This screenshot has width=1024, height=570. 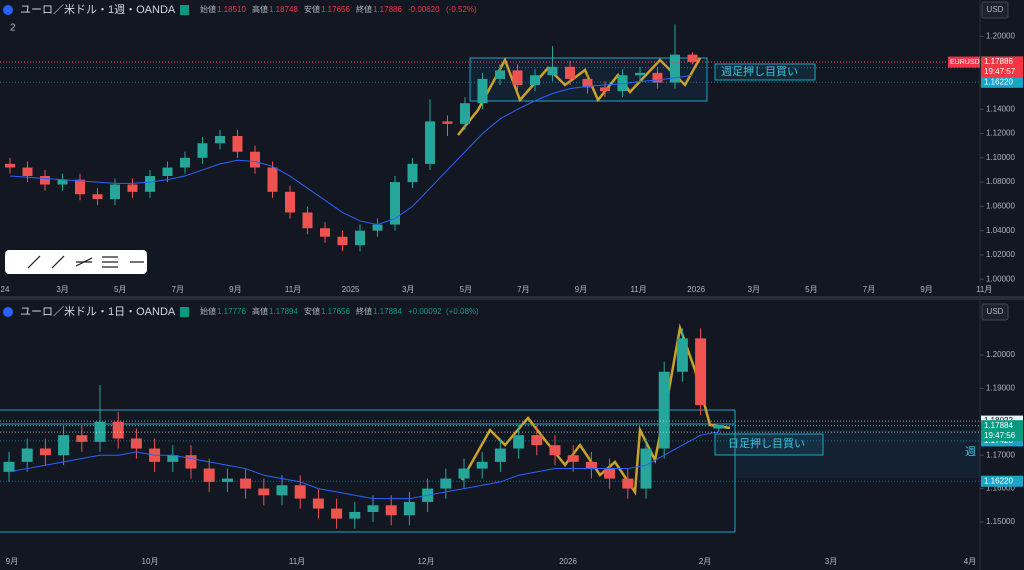 What do you see at coordinates (965, 62) in the screenshot?
I see `symbol: EURUSD` at bounding box center [965, 62].